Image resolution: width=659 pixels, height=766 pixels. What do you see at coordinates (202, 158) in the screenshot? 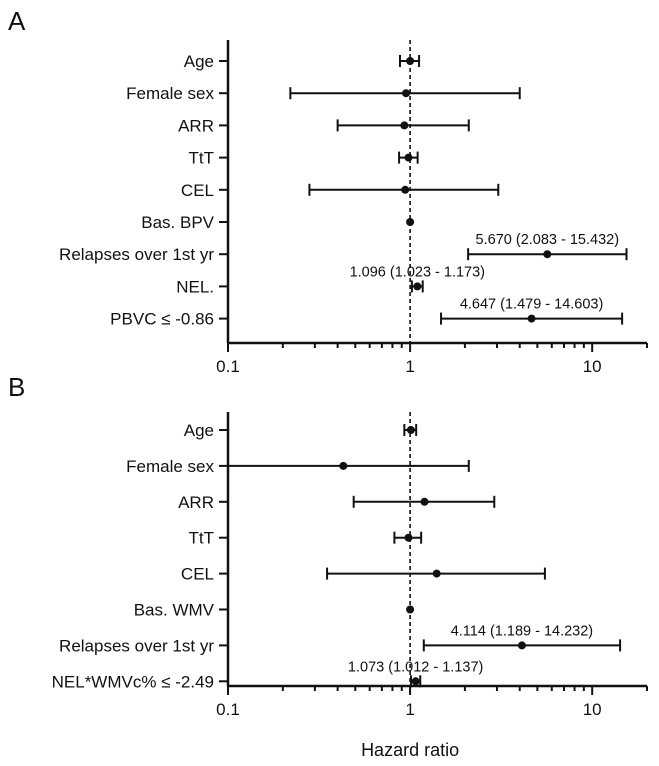
I see `panel-a-category-label: TtT` at bounding box center [202, 158].